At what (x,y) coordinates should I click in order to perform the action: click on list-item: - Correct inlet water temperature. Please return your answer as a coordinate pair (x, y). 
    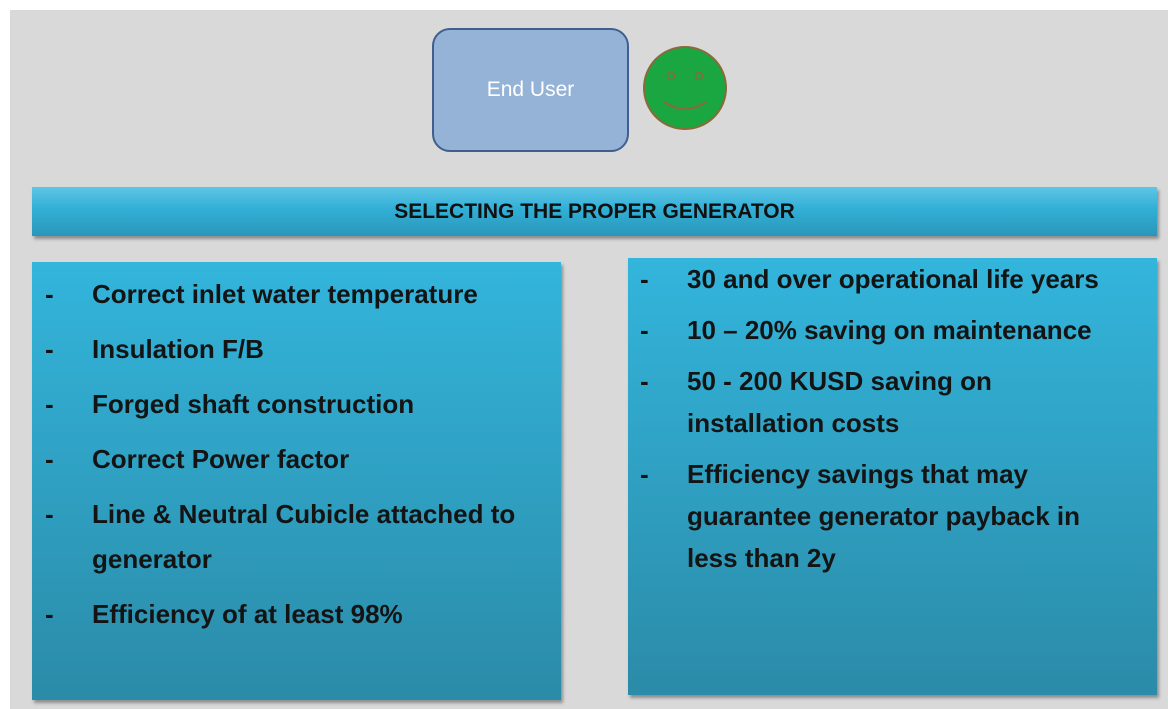
    Looking at the image, I should click on (283, 294).